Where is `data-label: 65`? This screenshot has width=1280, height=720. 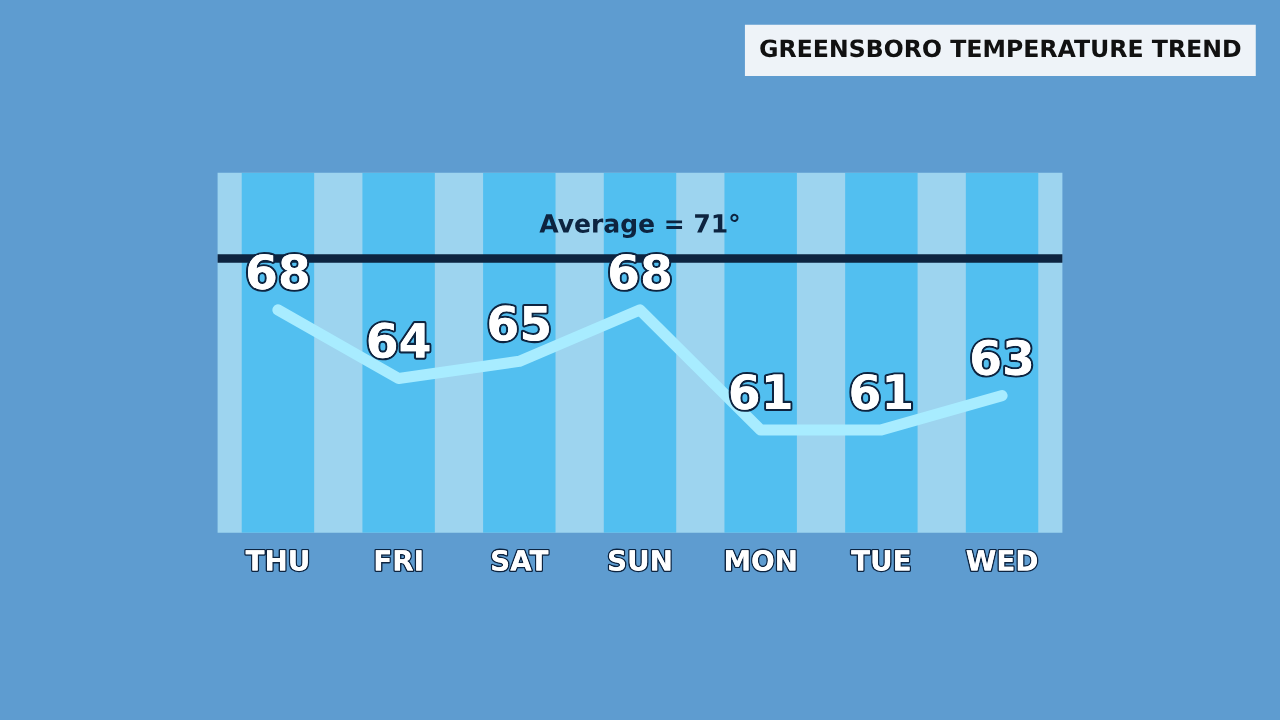
data-label: 65 is located at coordinates (519, 323).